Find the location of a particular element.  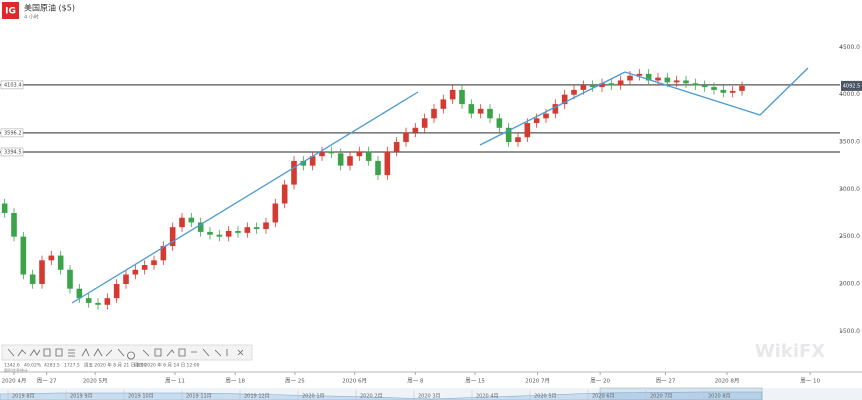

navigator-label: 2019 12月 is located at coordinates (257, 397).